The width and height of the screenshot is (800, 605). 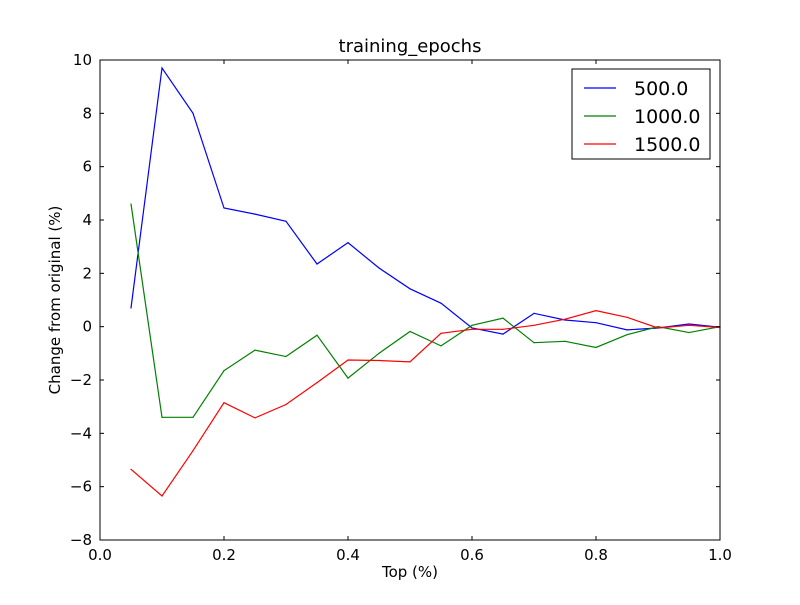 What do you see at coordinates (224, 555) in the screenshot?
I see `x-tick-label: 0.2` at bounding box center [224, 555].